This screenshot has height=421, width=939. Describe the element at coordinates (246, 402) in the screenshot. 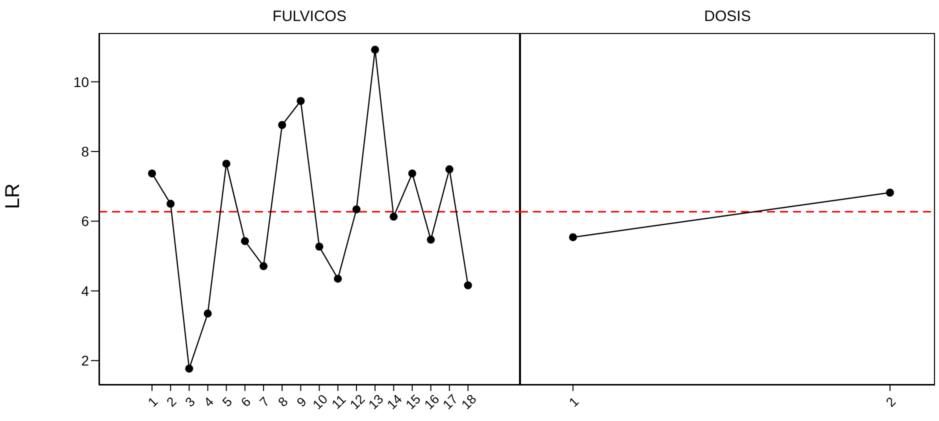

I see `x-tick-label: 6` at that location.